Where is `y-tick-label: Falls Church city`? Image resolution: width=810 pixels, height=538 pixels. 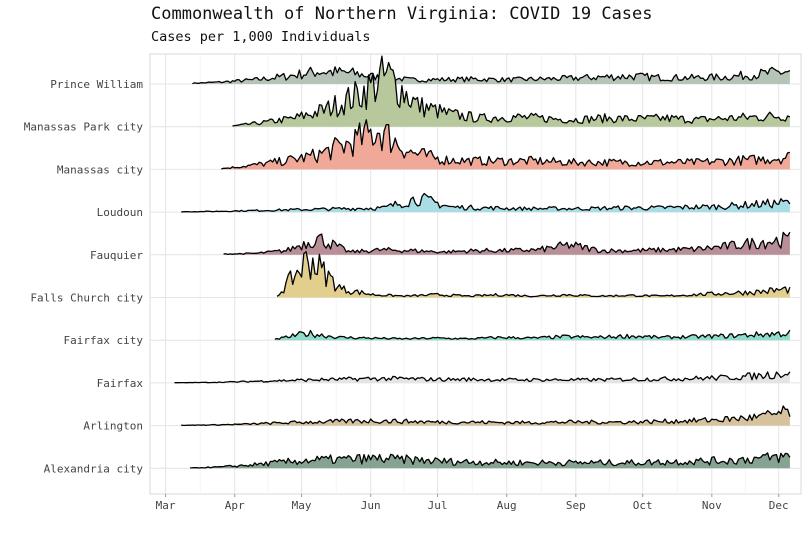 y-tick-label: Falls Church city is located at coordinates (86, 298).